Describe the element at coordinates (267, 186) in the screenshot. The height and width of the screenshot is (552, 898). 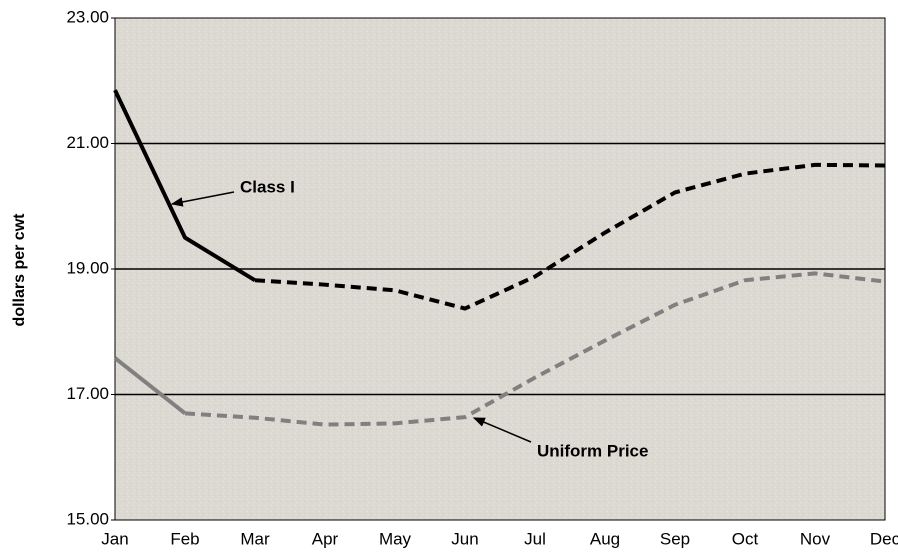
I see `annotation: Class I` at that location.